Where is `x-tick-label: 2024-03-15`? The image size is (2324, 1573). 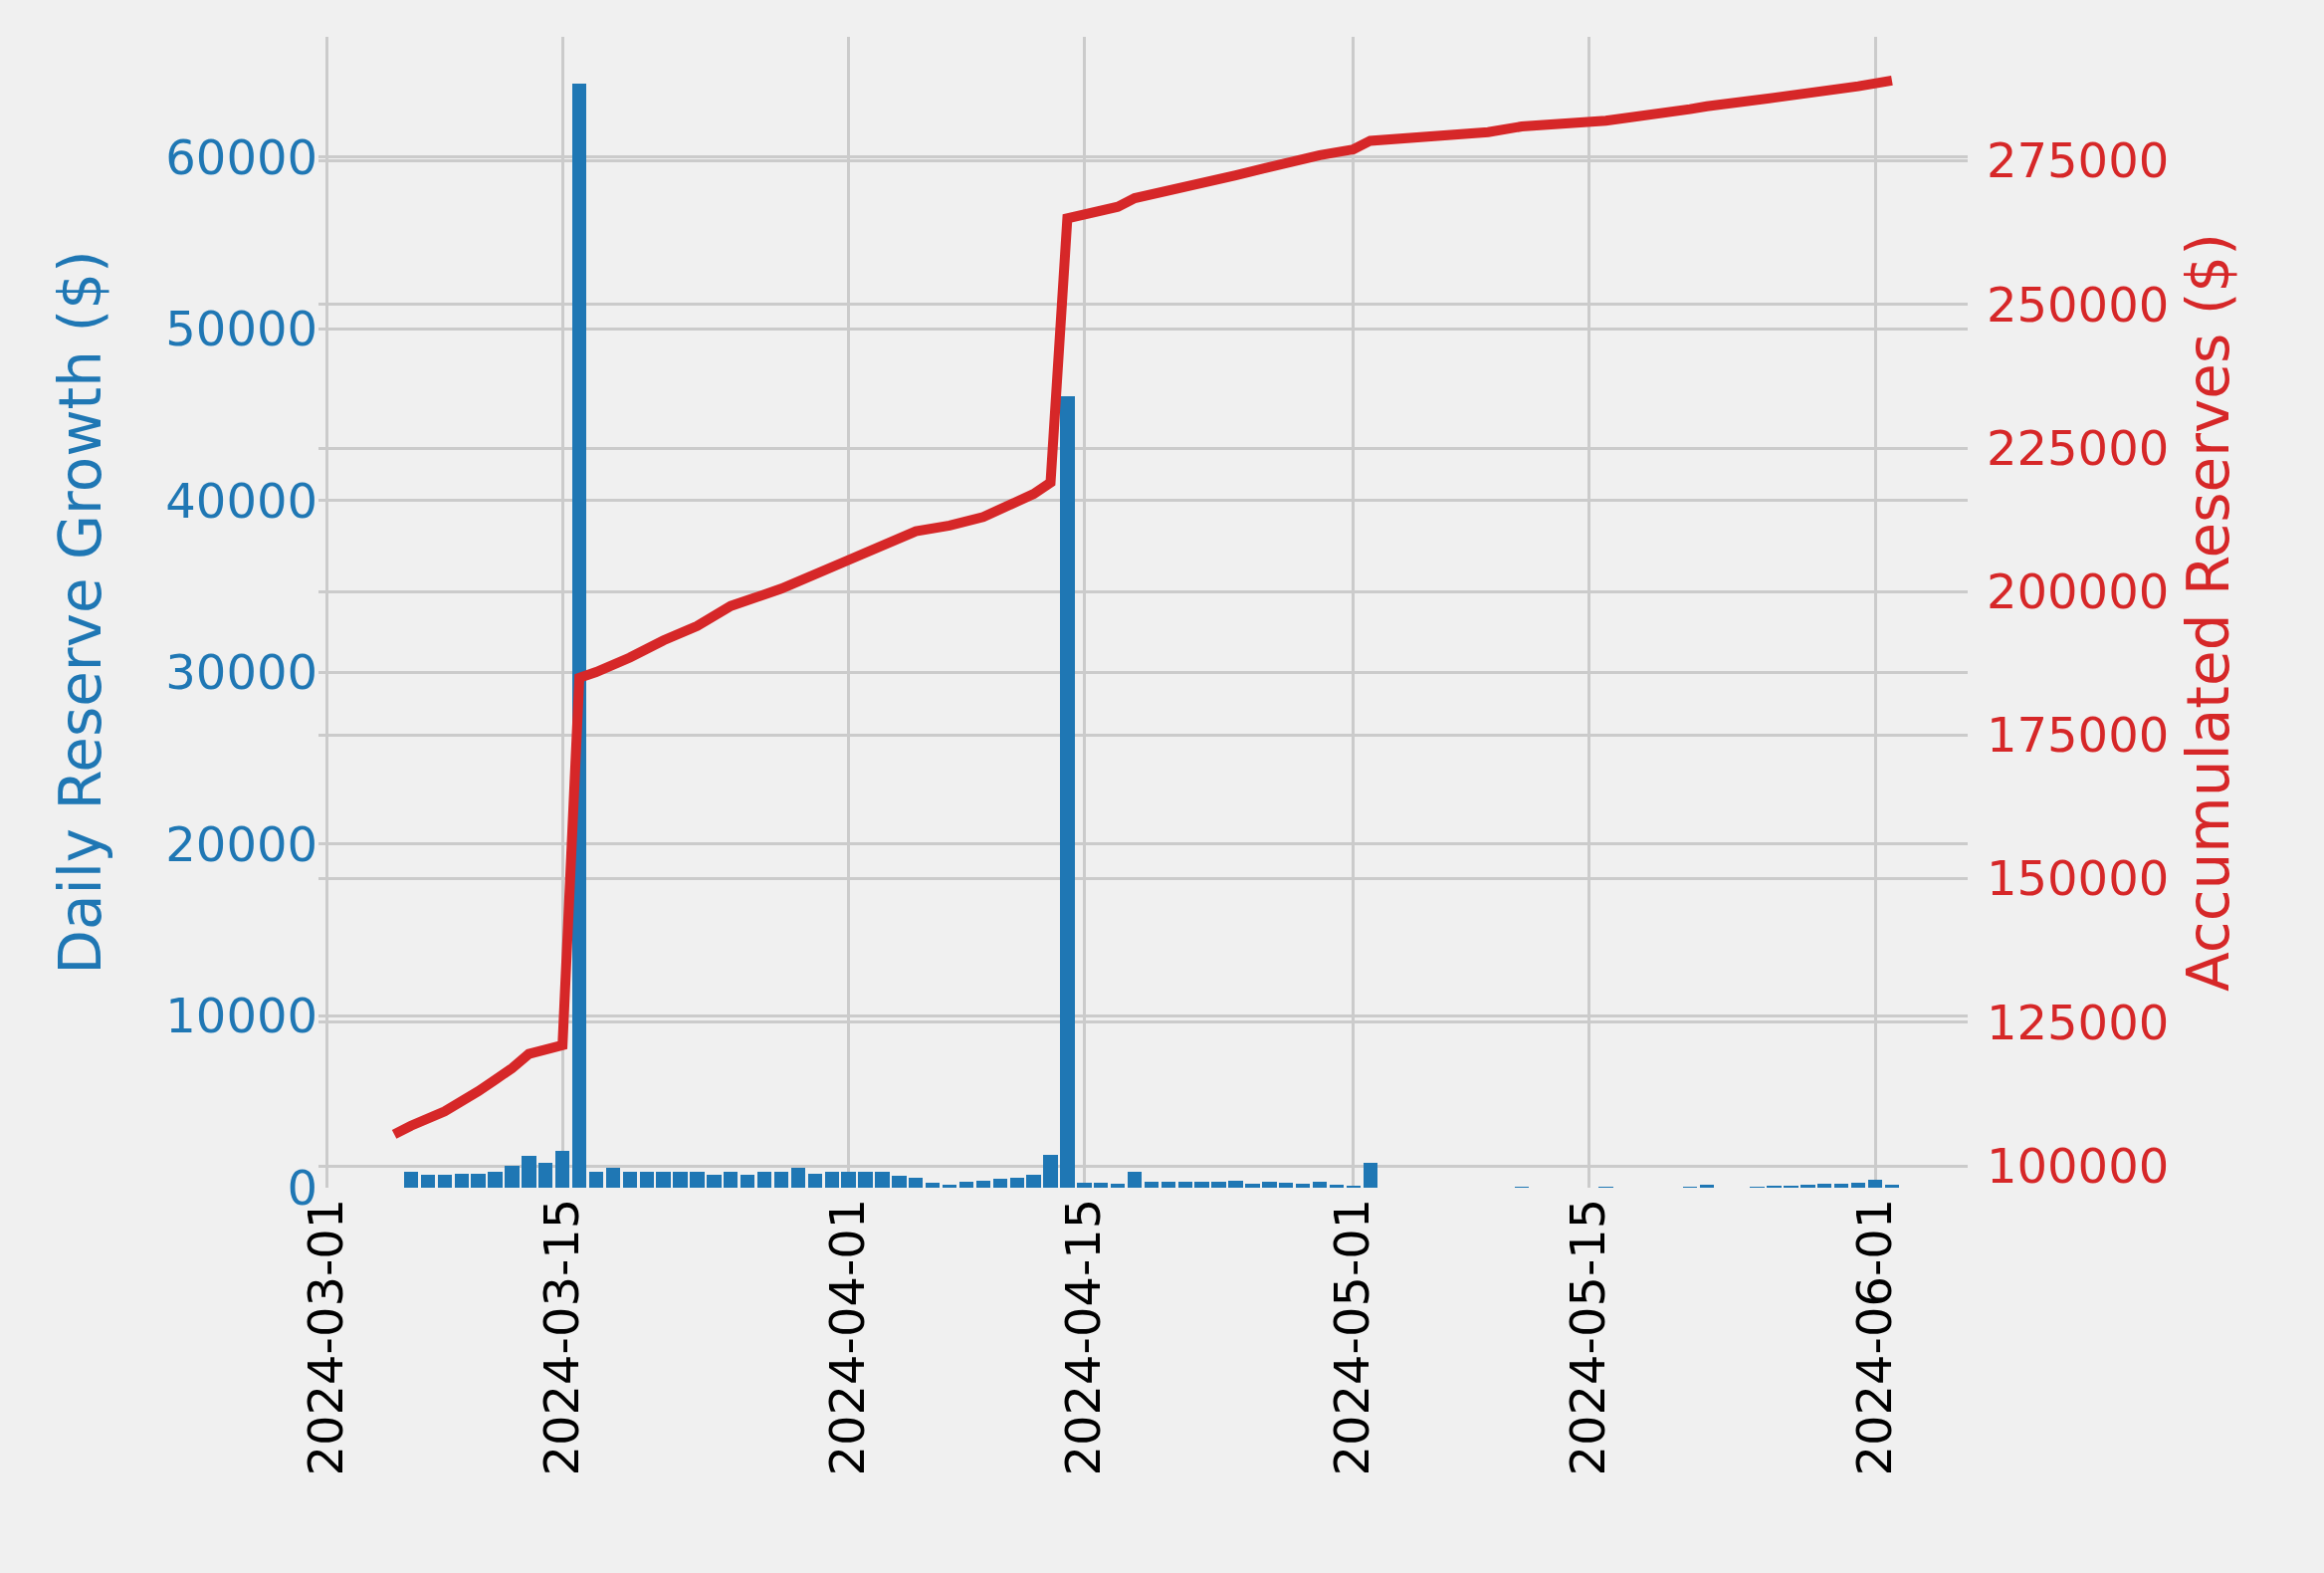
x-tick-label: 2024-03-15 is located at coordinates (560, 1337).